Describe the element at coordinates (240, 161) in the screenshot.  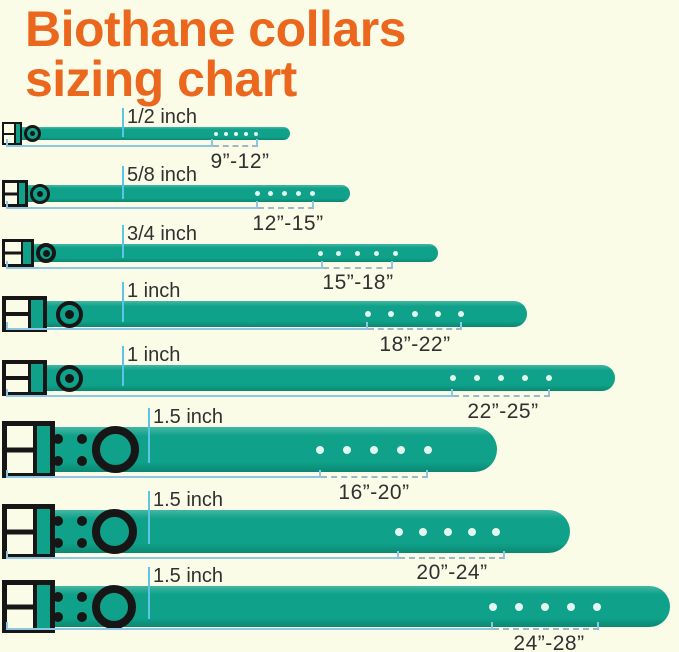
I see `size-range-label: 9”-12”` at that location.